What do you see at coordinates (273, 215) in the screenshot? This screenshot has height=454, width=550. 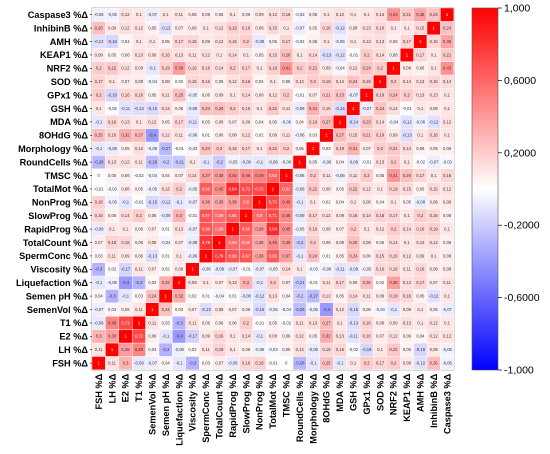 I see `cell-value-label: 0,71` at bounding box center [273, 215].